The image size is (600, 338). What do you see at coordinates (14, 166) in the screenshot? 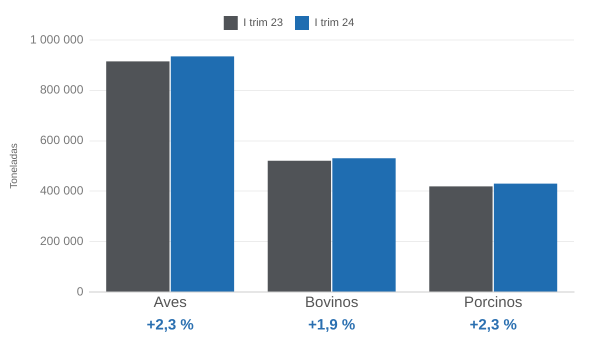
I see `y-axis-title: Toneladas` at bounding box center [14, 166].